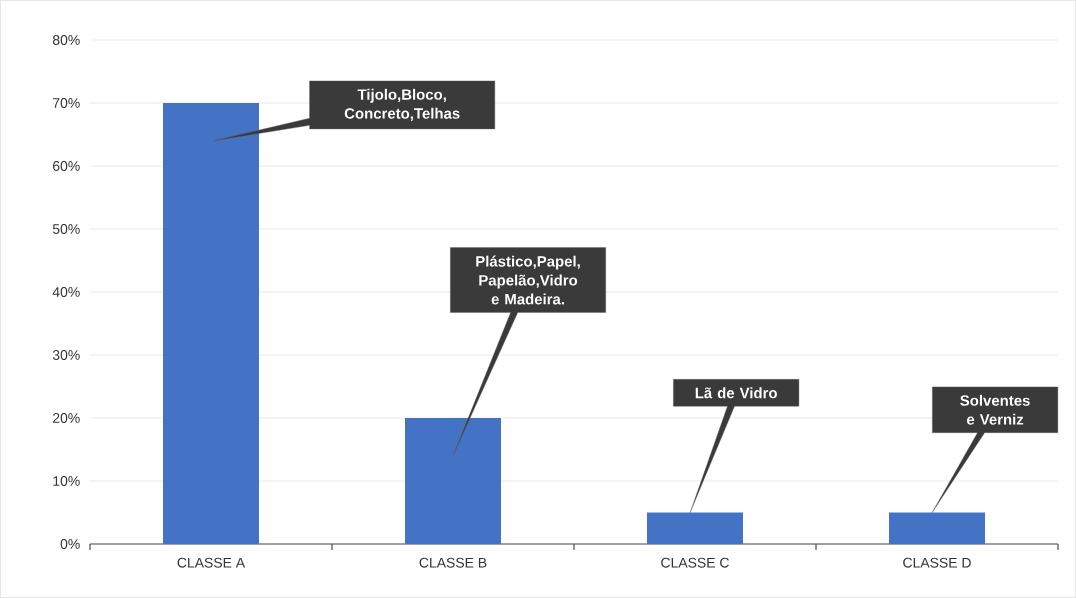 The image size is (1076, 598). I want to click on x-tick-label: CLASSE C, so click(695, 562).